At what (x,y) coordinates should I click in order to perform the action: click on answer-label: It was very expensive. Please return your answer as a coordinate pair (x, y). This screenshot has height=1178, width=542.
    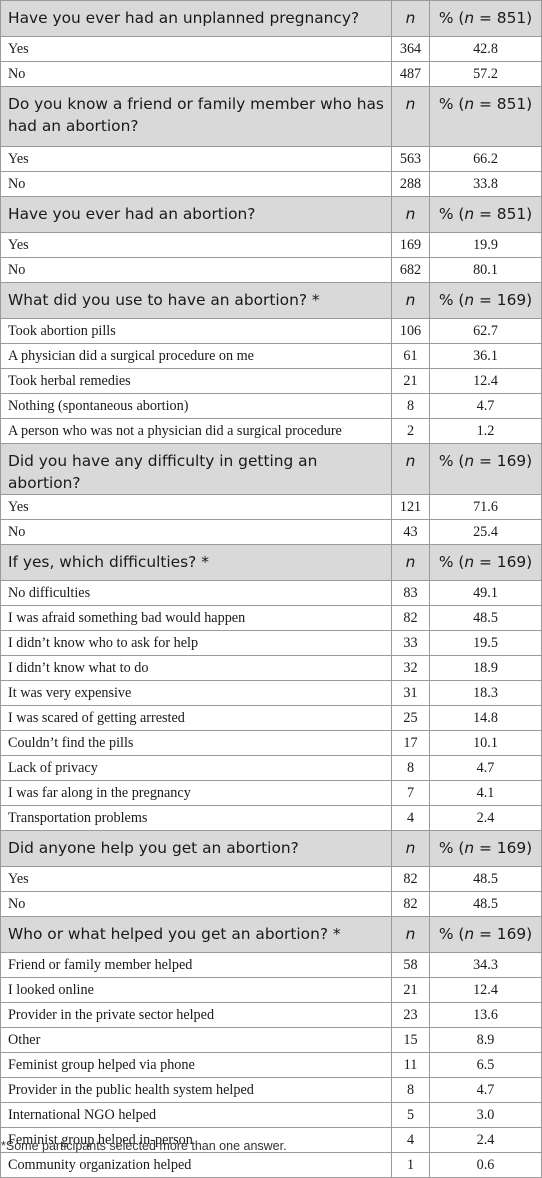
    Looking at the image, I should click on (196, 693).